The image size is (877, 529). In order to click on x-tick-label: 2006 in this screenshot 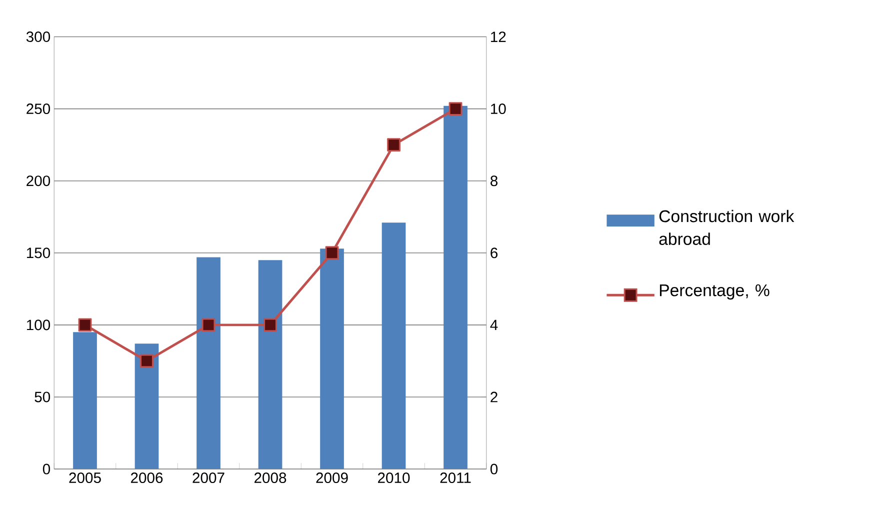, I will do `click(146, 478)`.